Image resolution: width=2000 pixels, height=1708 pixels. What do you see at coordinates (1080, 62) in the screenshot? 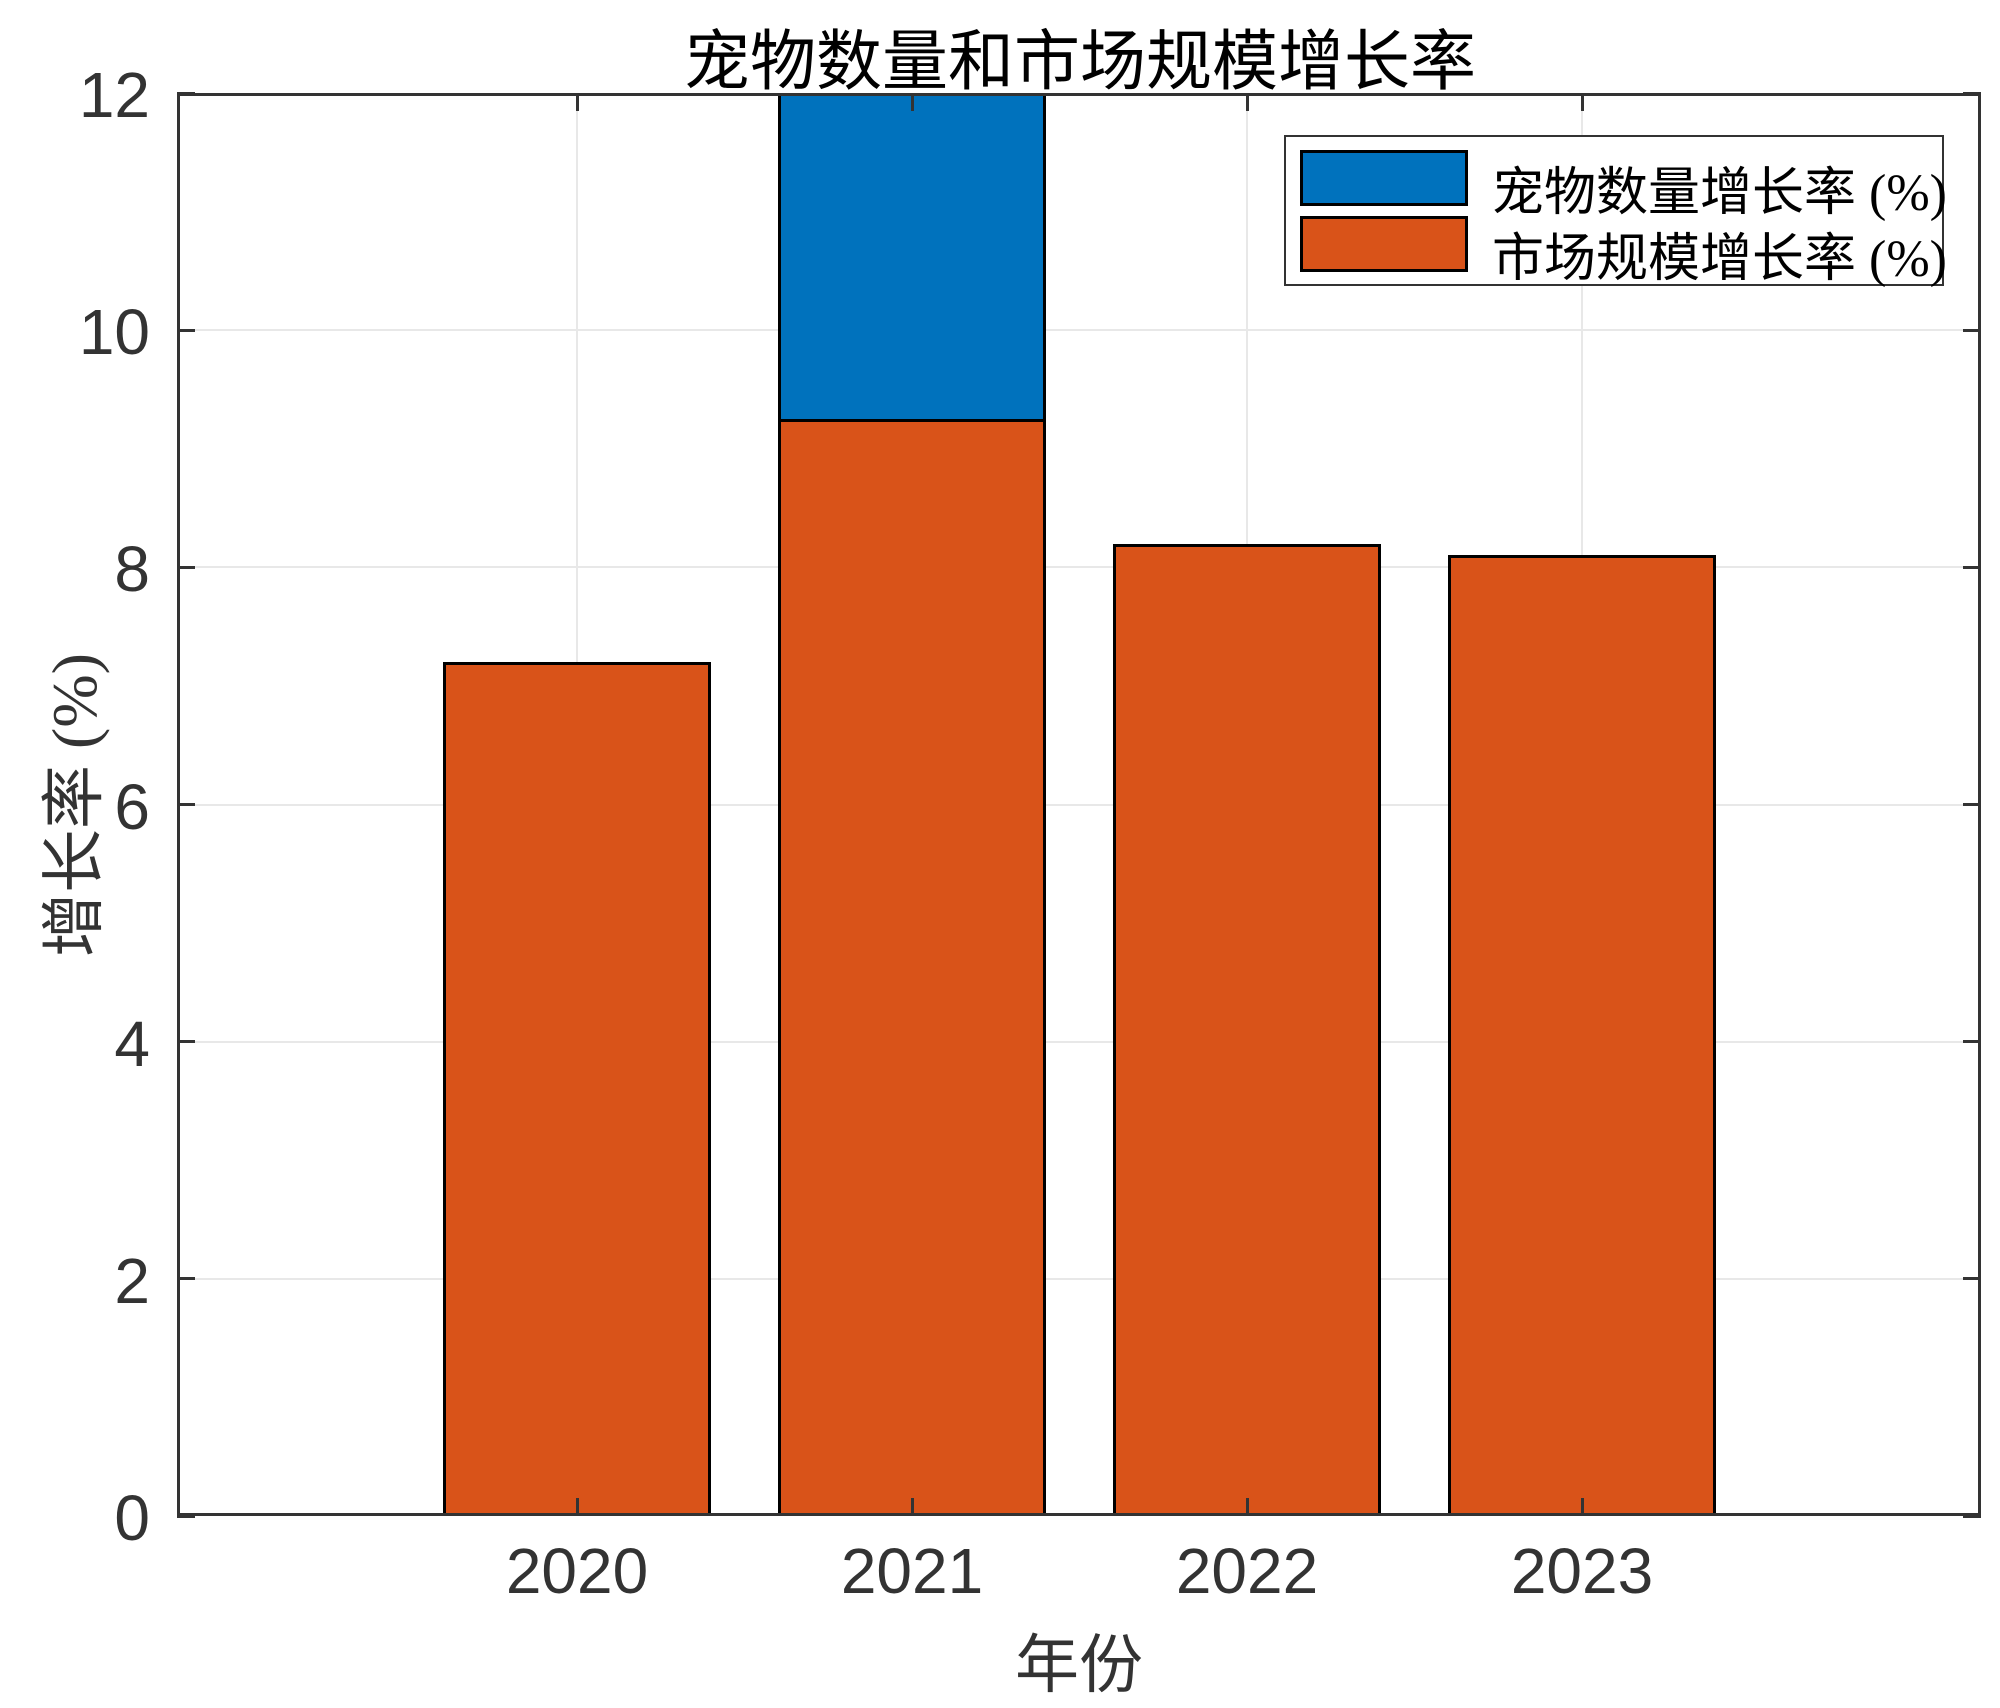
I see `chart-title: 宠物数量和市场规模增长率` at bounding box center [1080, 62].